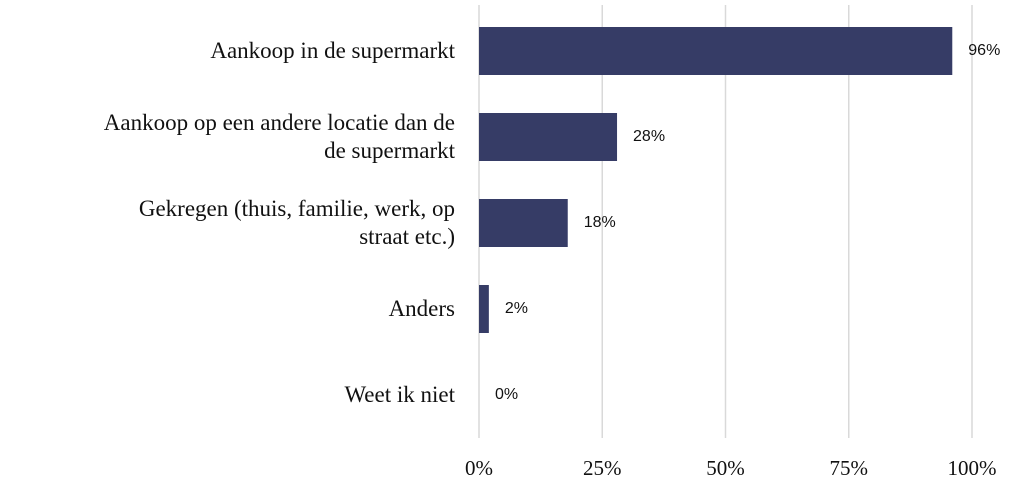 This screenshot has height=484, width=1009. I want to click on y-tick-label: Aankoop in de supermarkt, so click(332, 50).